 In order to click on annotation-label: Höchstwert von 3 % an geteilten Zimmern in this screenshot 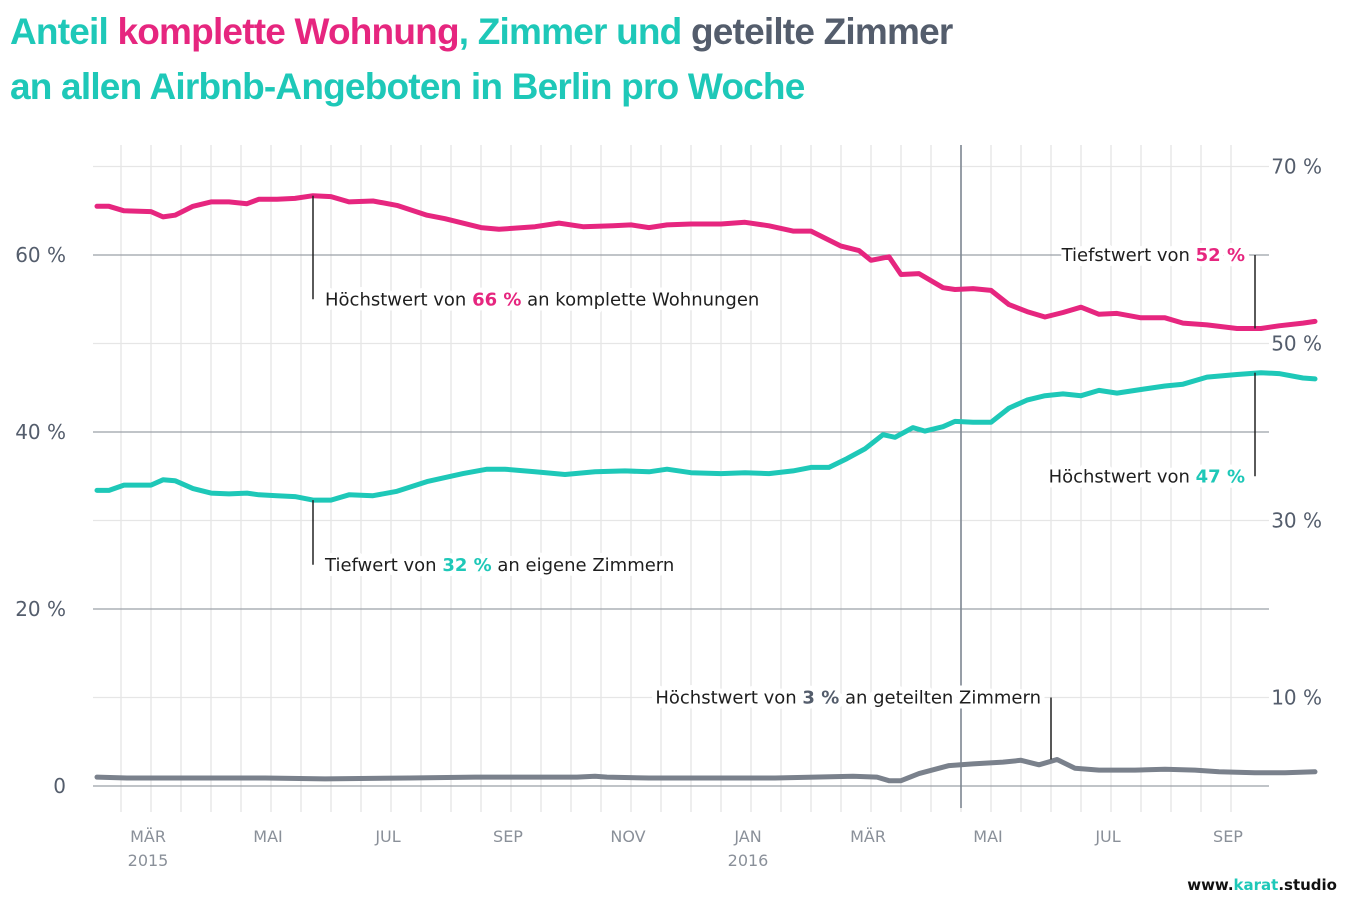, I will do `click(848, 698)`.